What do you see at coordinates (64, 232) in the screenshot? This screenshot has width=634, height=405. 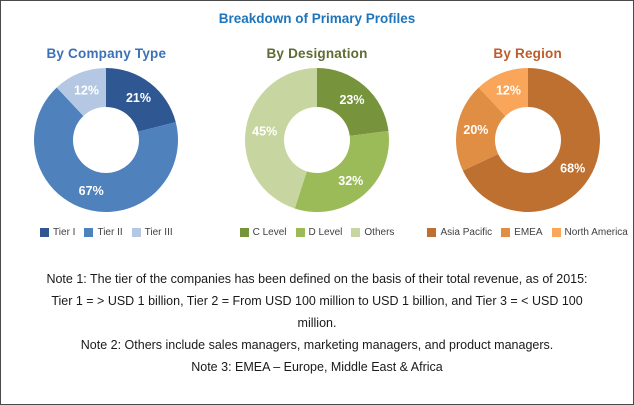 I see `legend-label: Tier I` at bounding box center [64, 232].